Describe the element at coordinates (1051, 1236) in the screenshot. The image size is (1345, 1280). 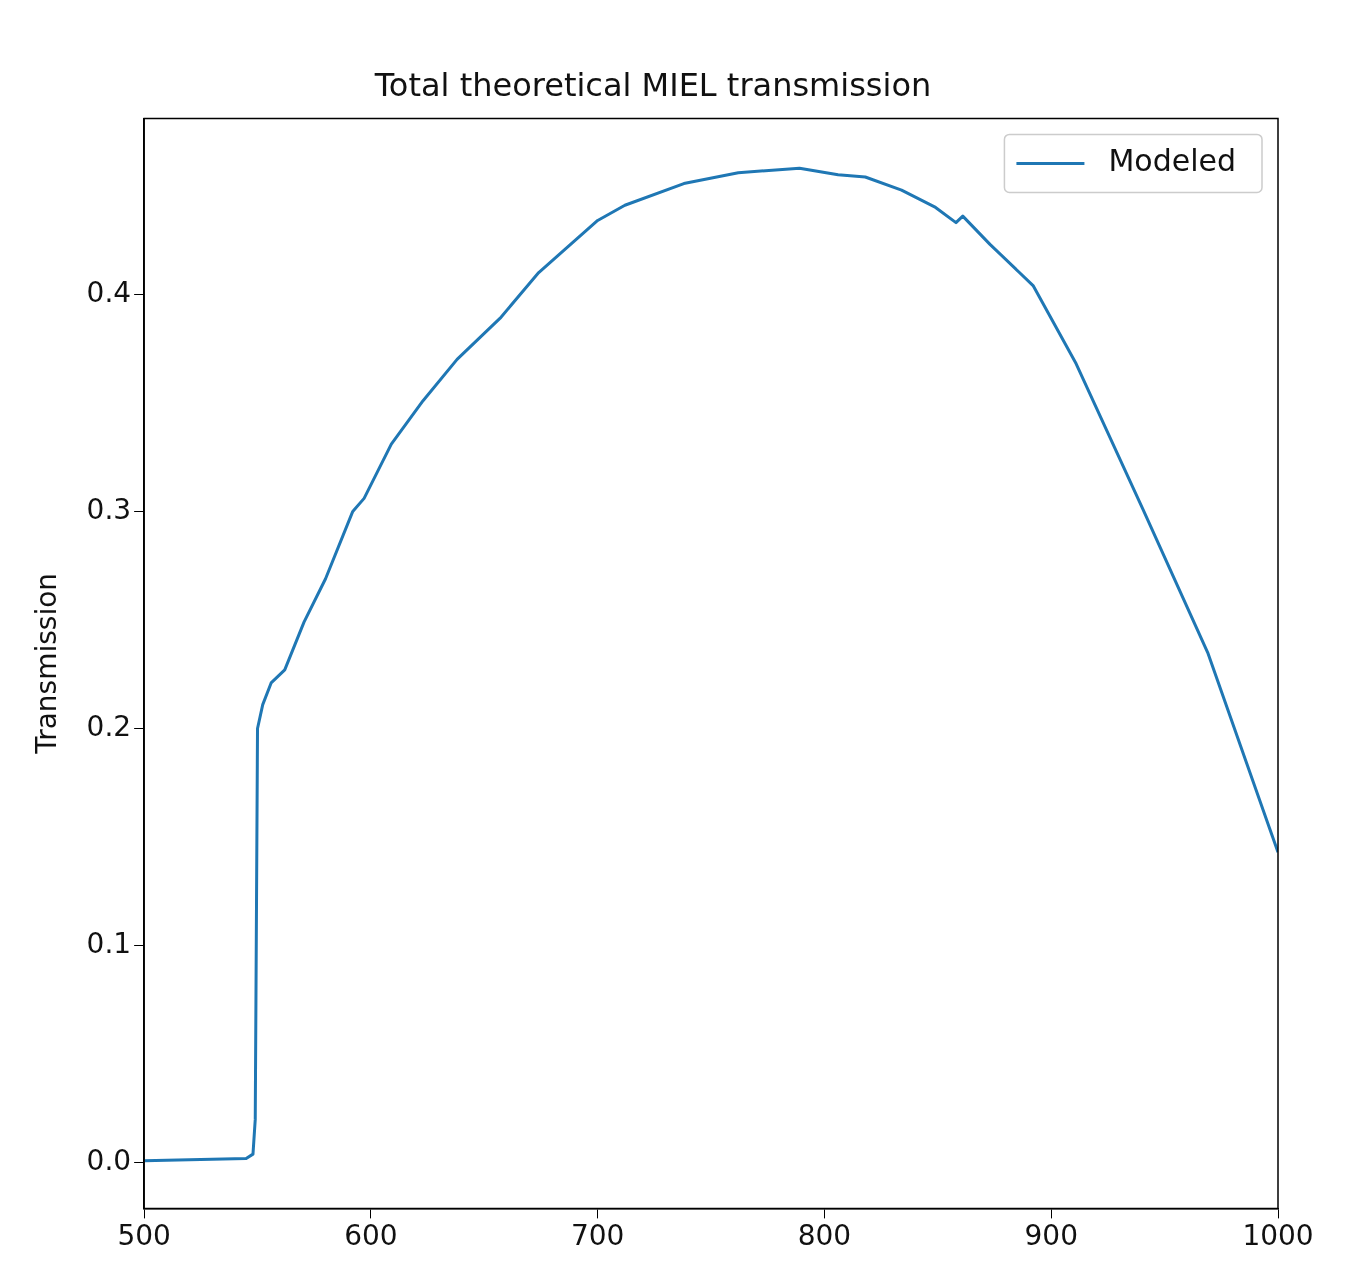
I see `x-tick-label: 900` at that location.